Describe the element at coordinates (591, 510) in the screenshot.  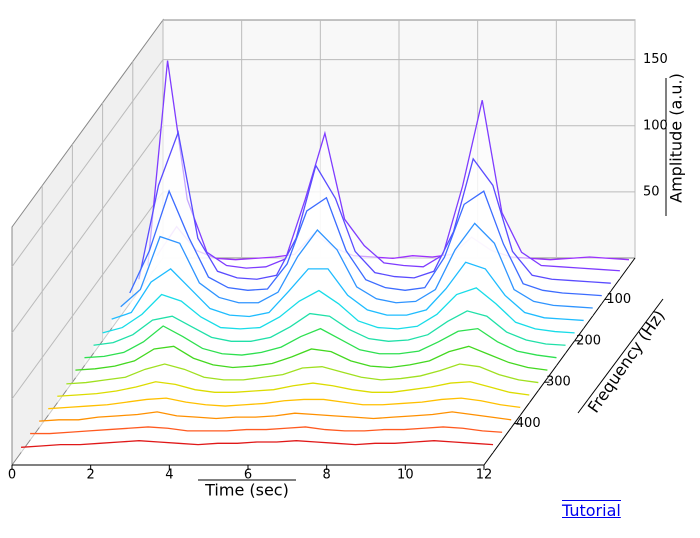
I see `tutorial-link: Tutorial` at that location.